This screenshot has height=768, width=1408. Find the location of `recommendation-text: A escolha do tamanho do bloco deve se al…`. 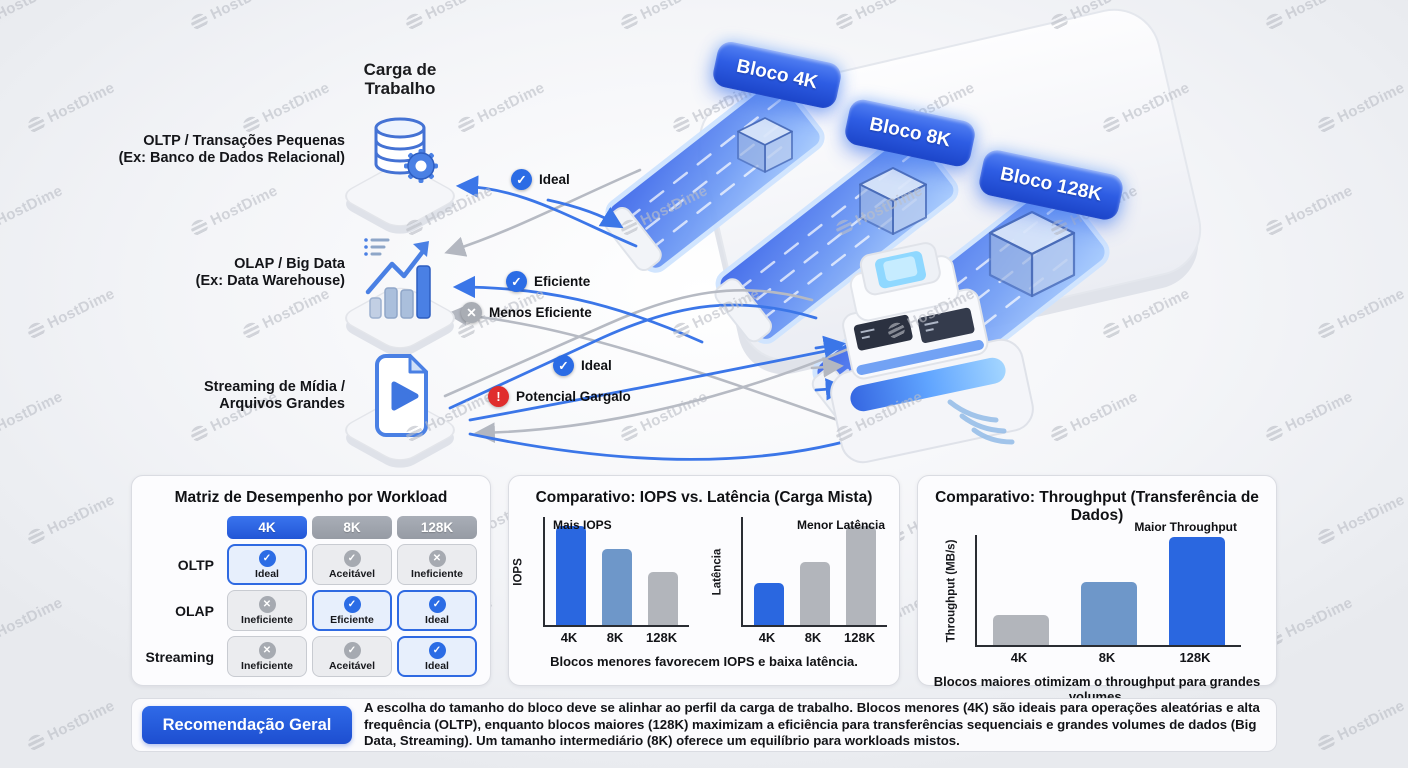

recommendation-text: A escolha do tamanho do bloco deve se al… is located at coordinates (812, 724).